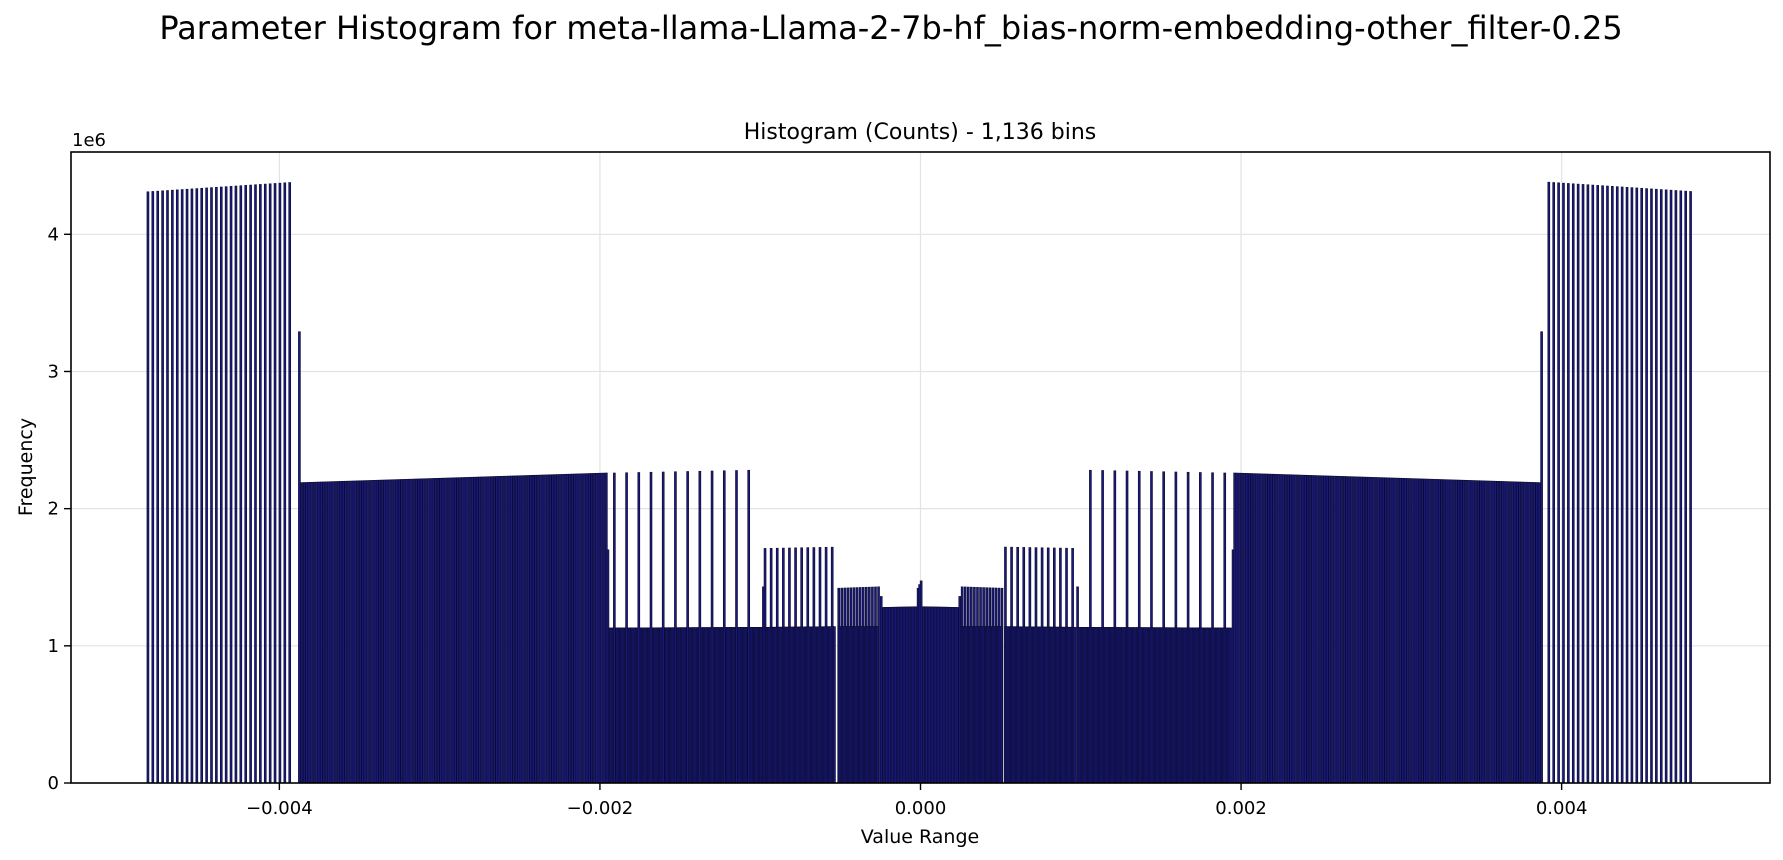 The image size is (1783, 860). Describe the element at coordinates (53, 371) in the screenshot. I see `y-tick-label: 3` at that location.